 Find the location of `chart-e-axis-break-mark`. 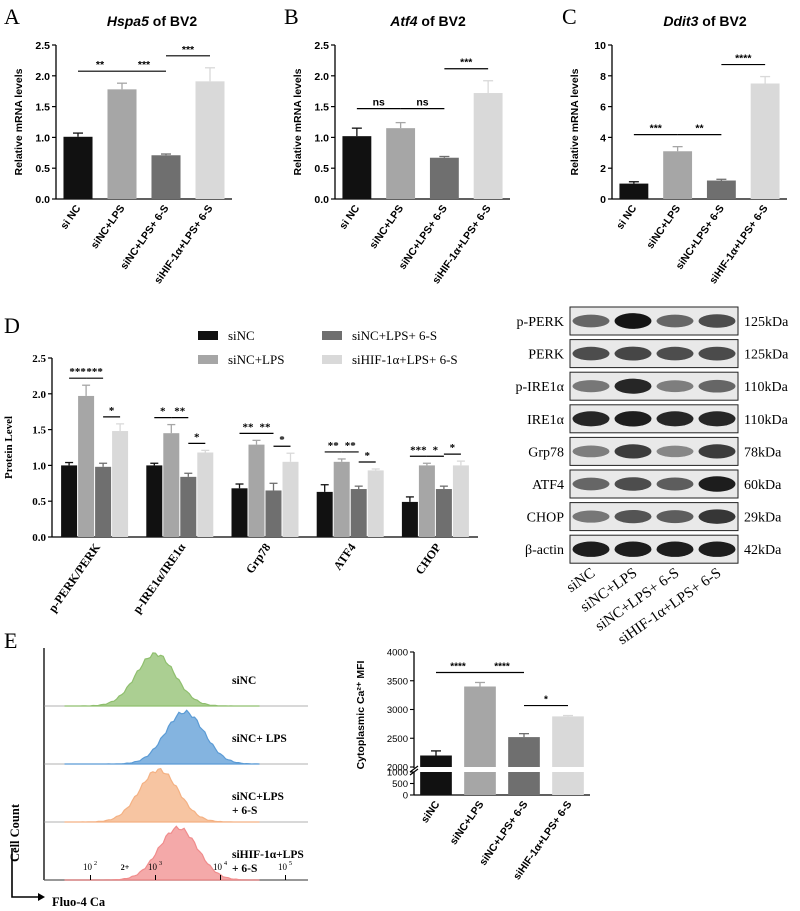

chart-e-axis-break-mark is located at coordinates (414, 769).